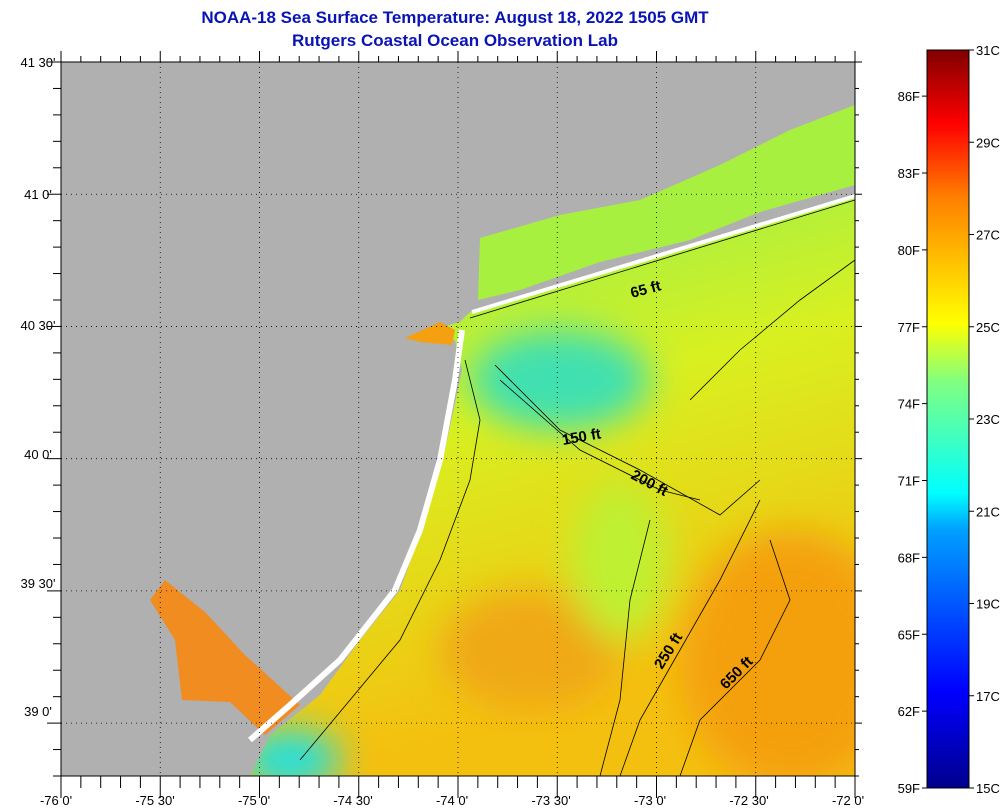 This screenshot has height=809, width=1008. What do you see at coordinates (909, 788) in the screenshot?
I see `fahrenheit-label: 59F` at bounding box center [909, 788].